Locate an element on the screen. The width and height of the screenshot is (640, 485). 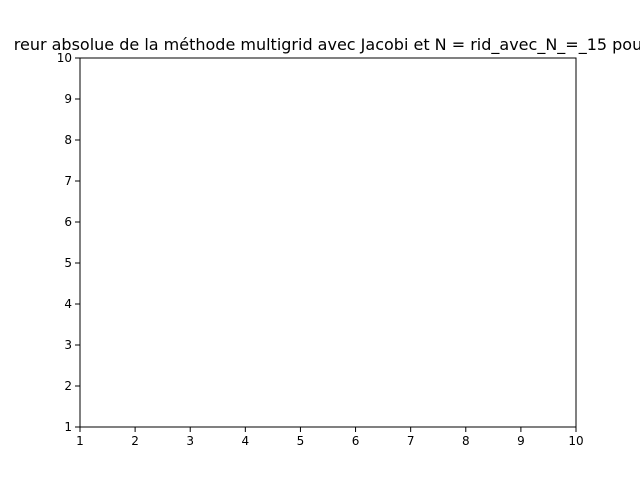
x-tick-label: 8 is located at coordinates (466, 441).